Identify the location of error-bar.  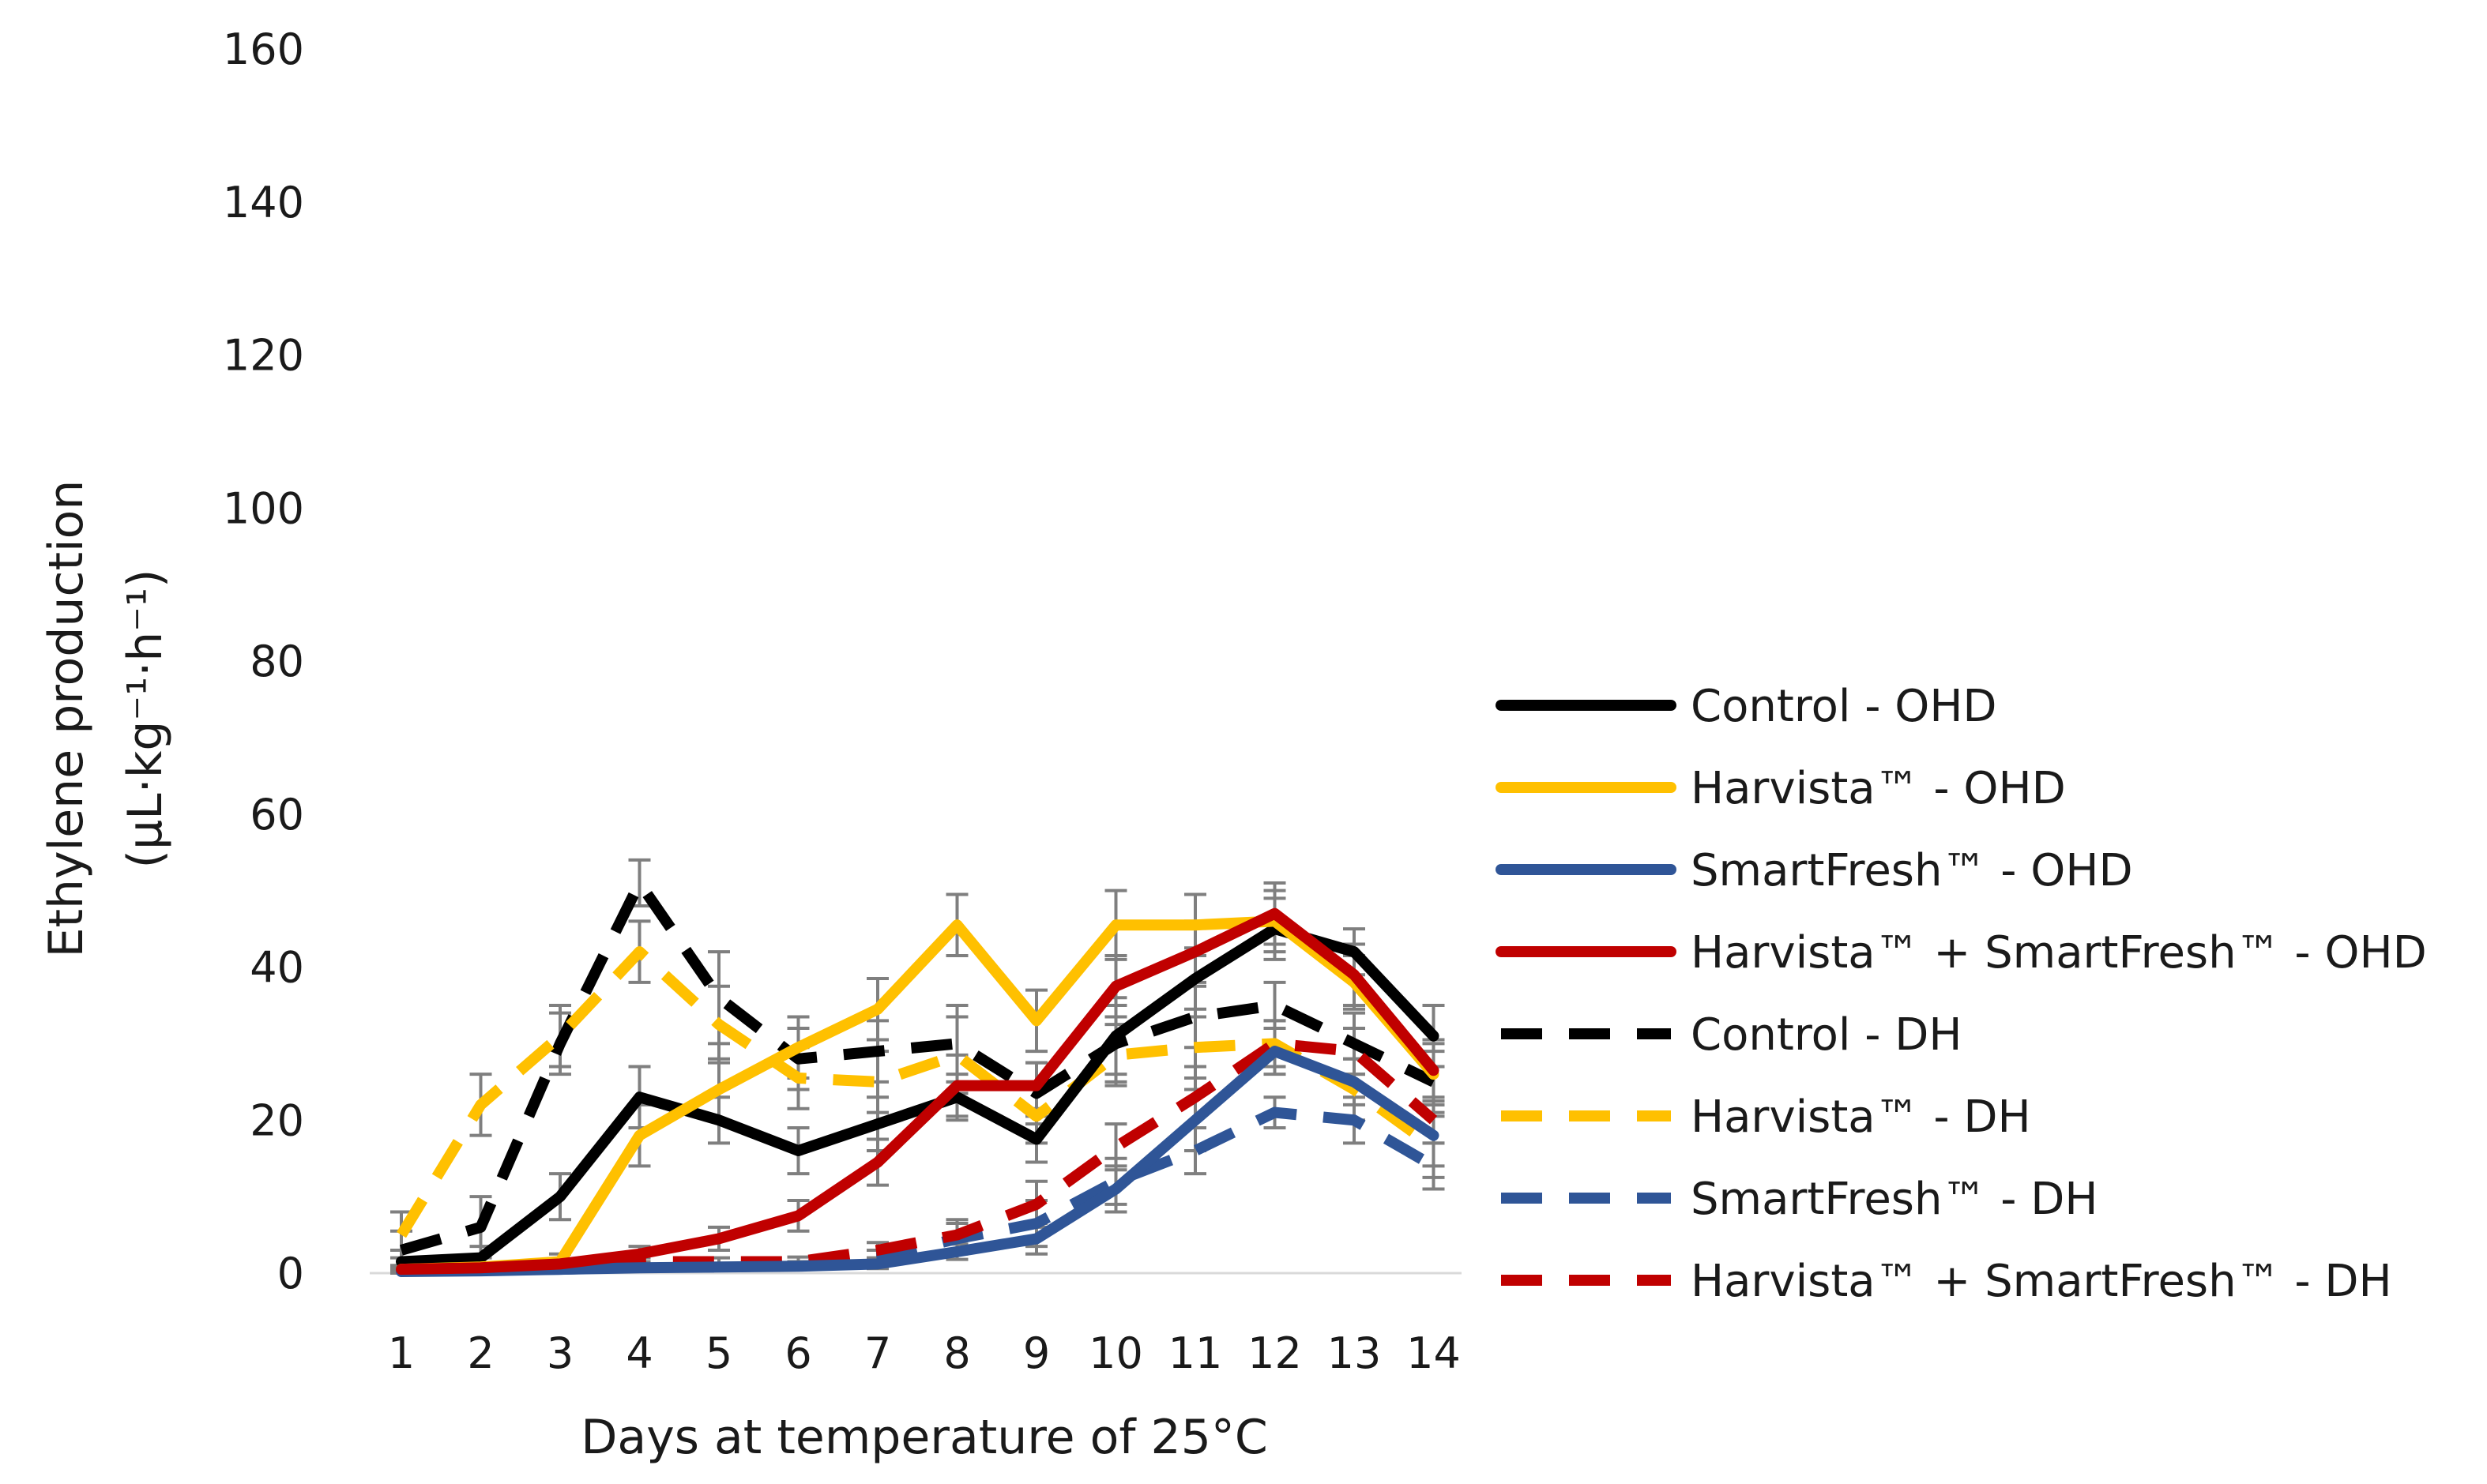
(1115, 1147).